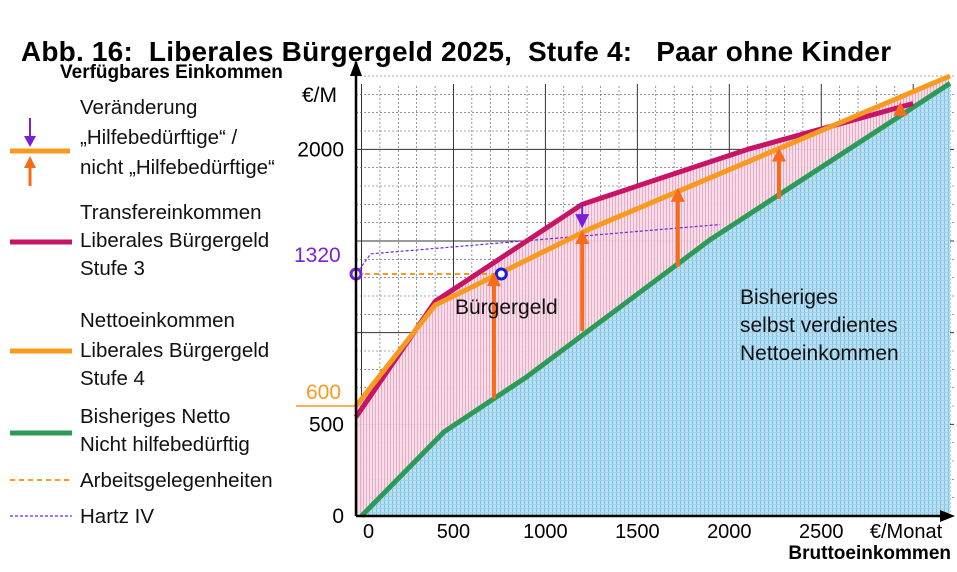 The height and width of the screenshot is (572, 957). Describe the element at coordinates (338, 516) in the screenshot. I see `y-tick-label: 0` at that location.